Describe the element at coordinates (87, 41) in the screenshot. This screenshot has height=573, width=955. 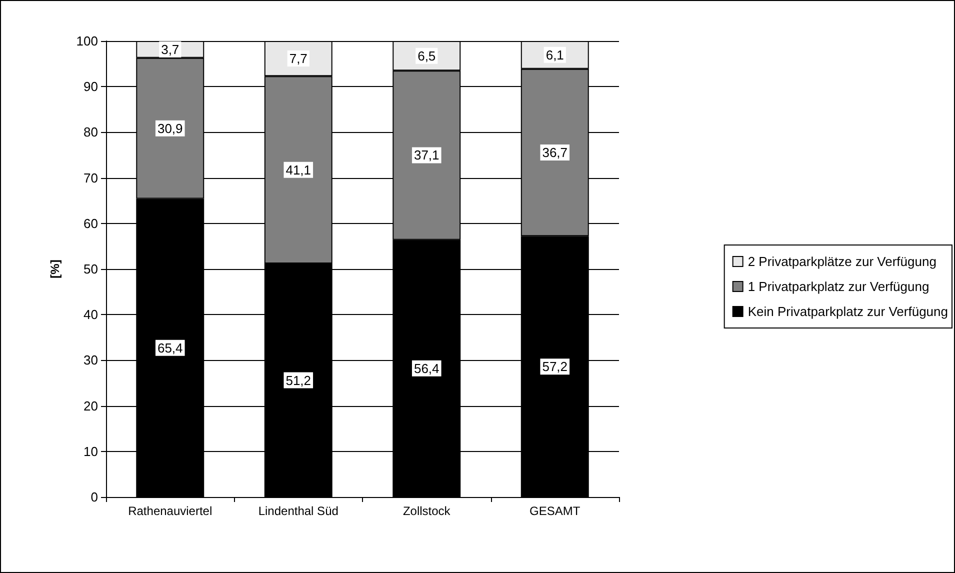
I see `y-tick-label: 100` at that location.